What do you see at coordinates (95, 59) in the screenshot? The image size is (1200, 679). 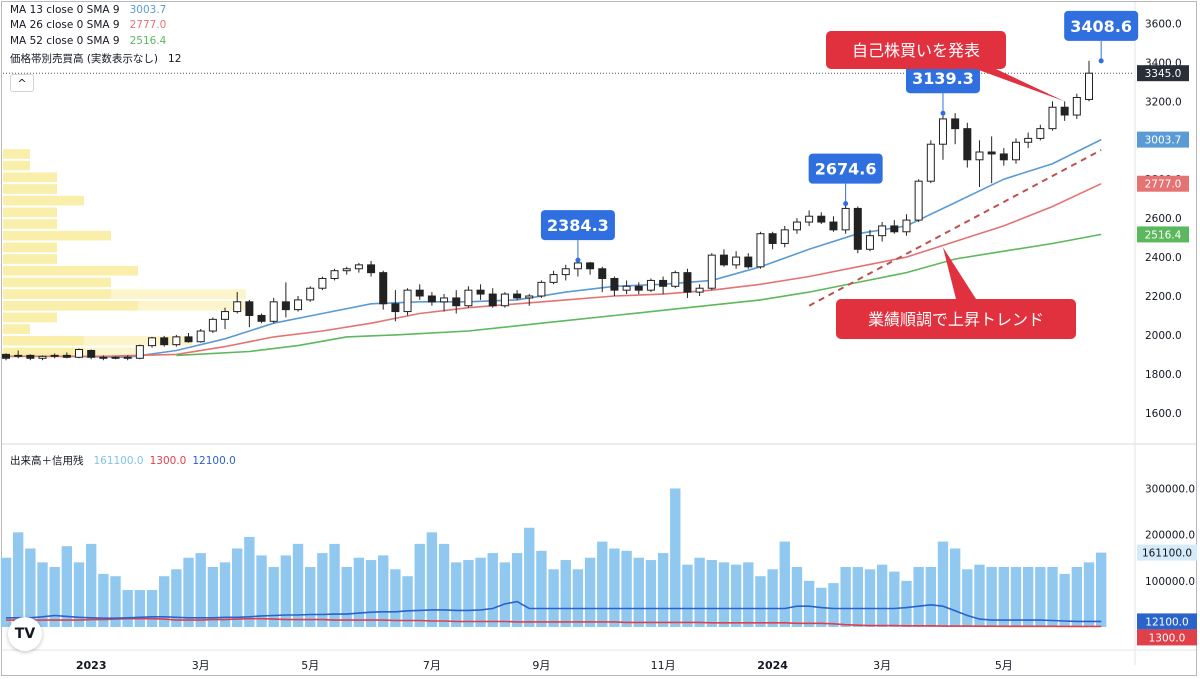 I see `legend-volume-profile: 価格帯別売買高 (実数表示なし) 12` at bounding box center [95, 59].